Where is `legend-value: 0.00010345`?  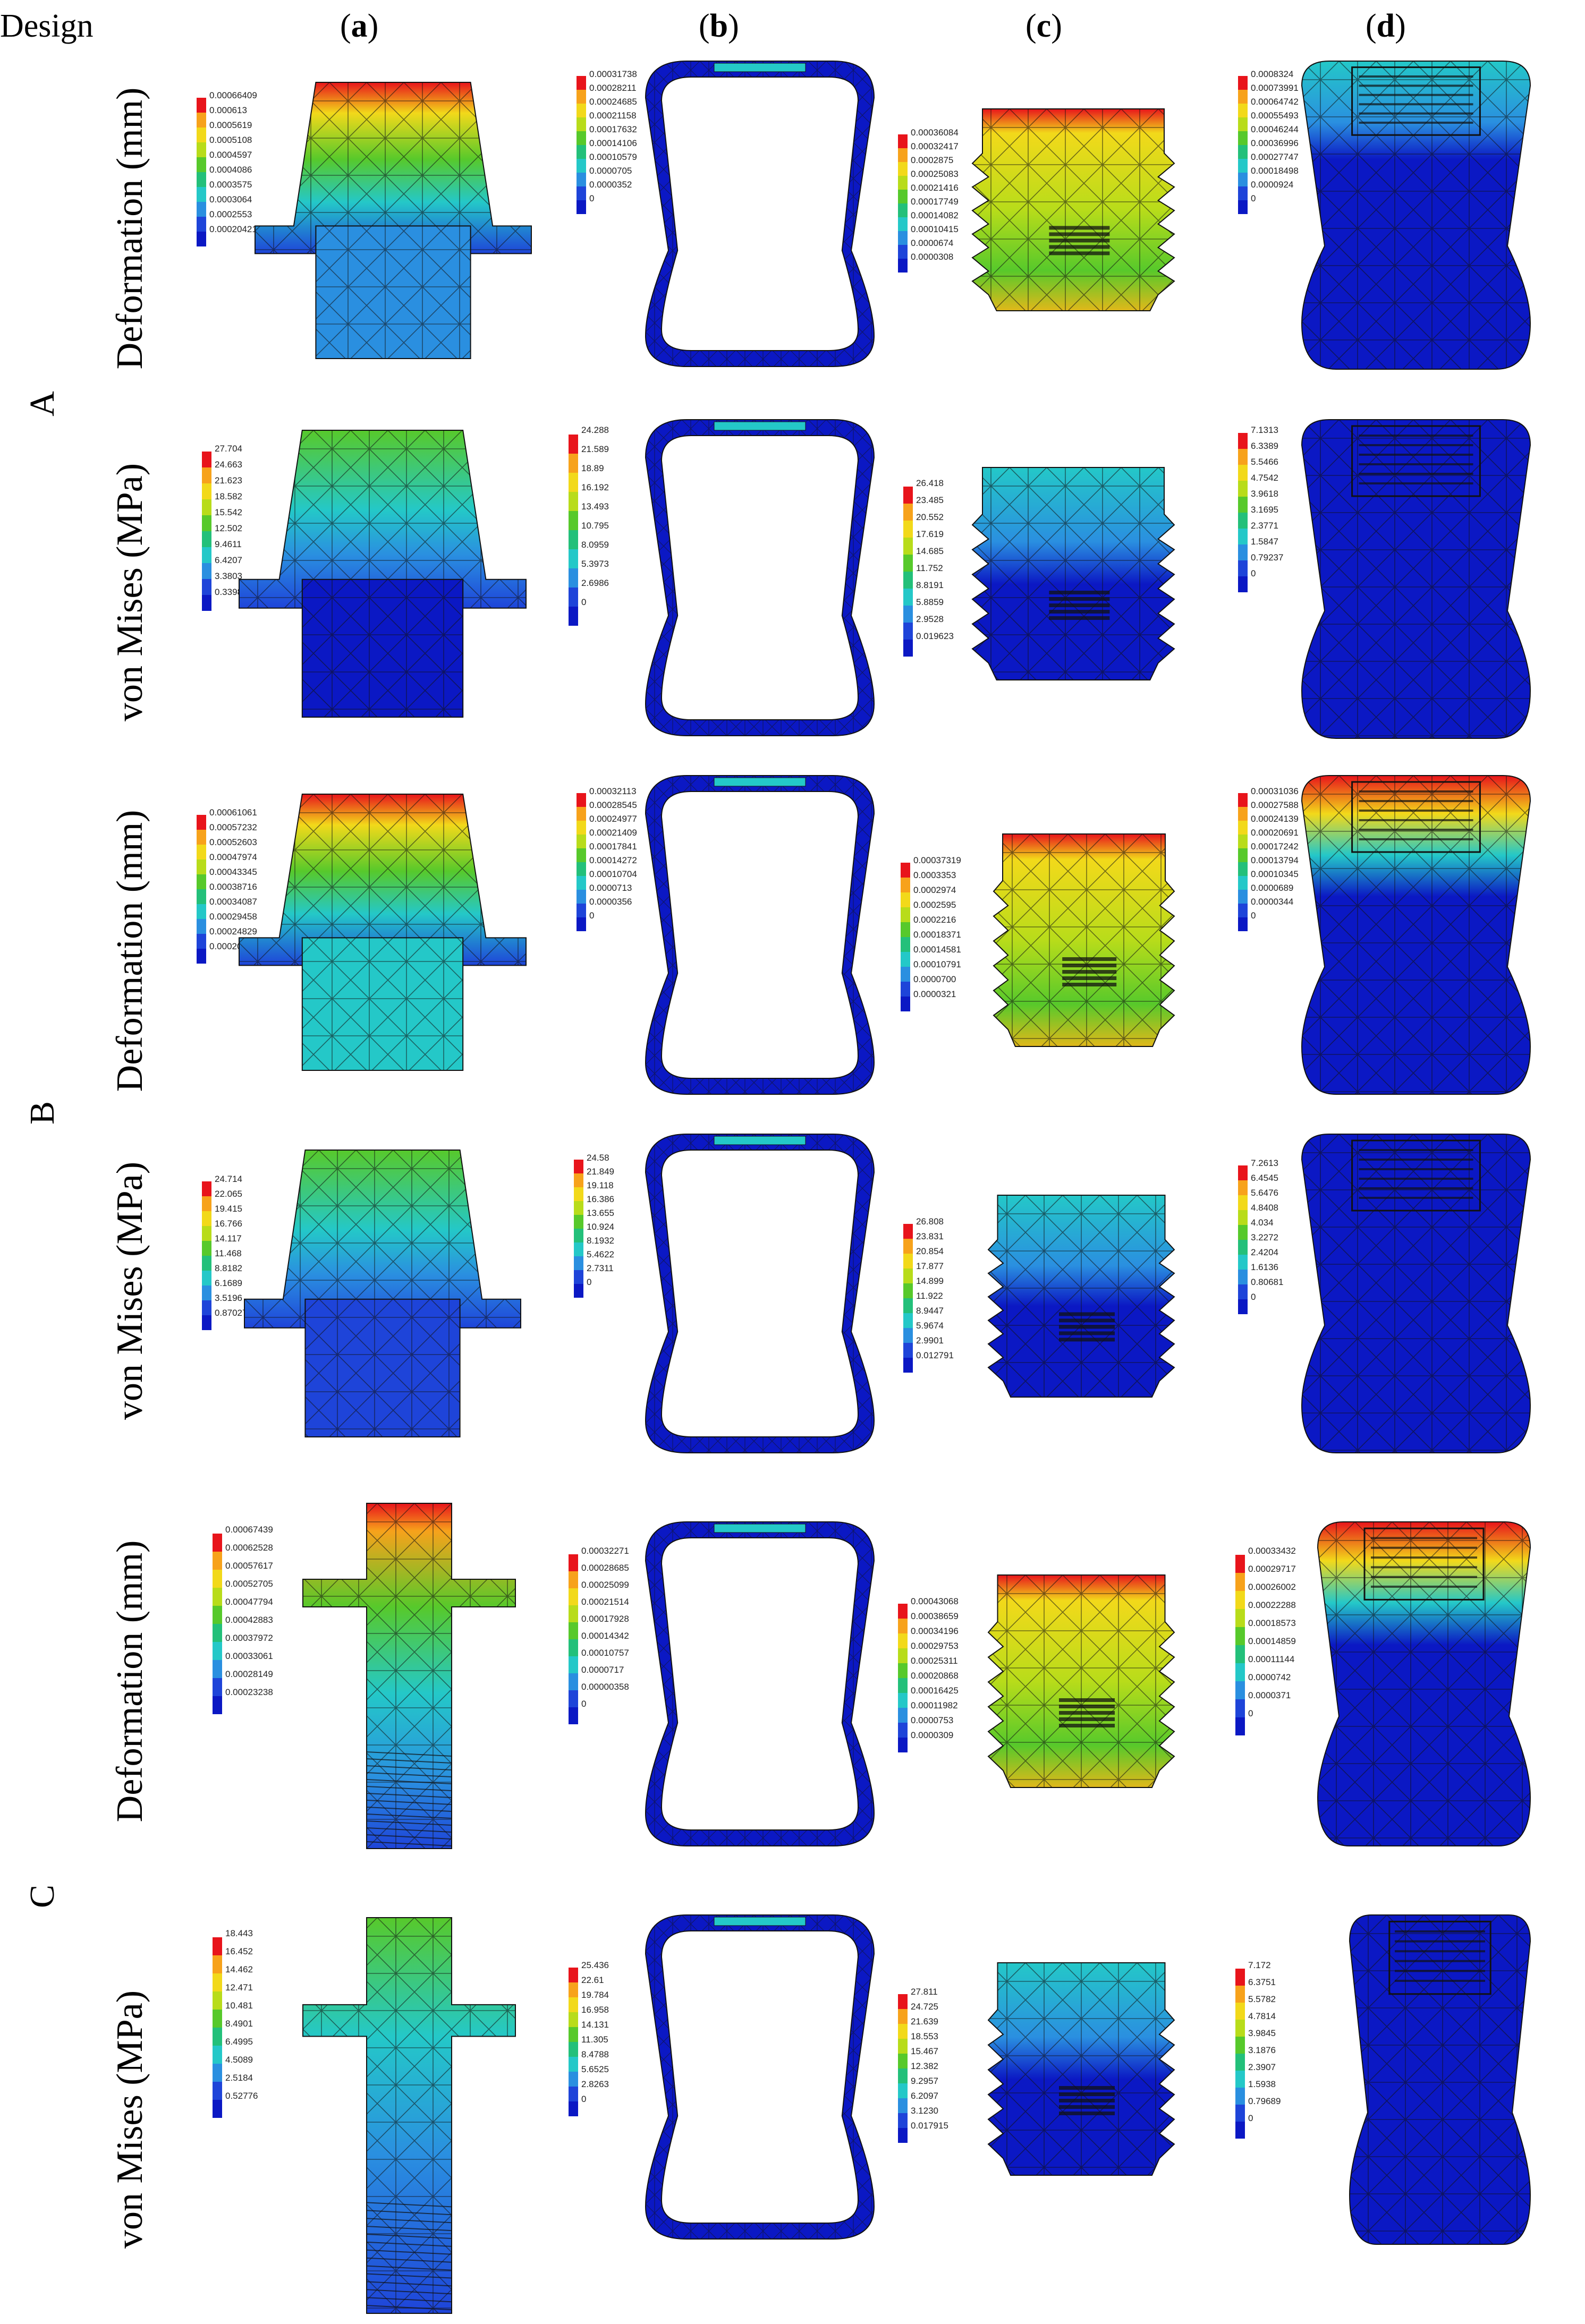
legend-value: 0.00010345 is located at coordinates (1275, 874).